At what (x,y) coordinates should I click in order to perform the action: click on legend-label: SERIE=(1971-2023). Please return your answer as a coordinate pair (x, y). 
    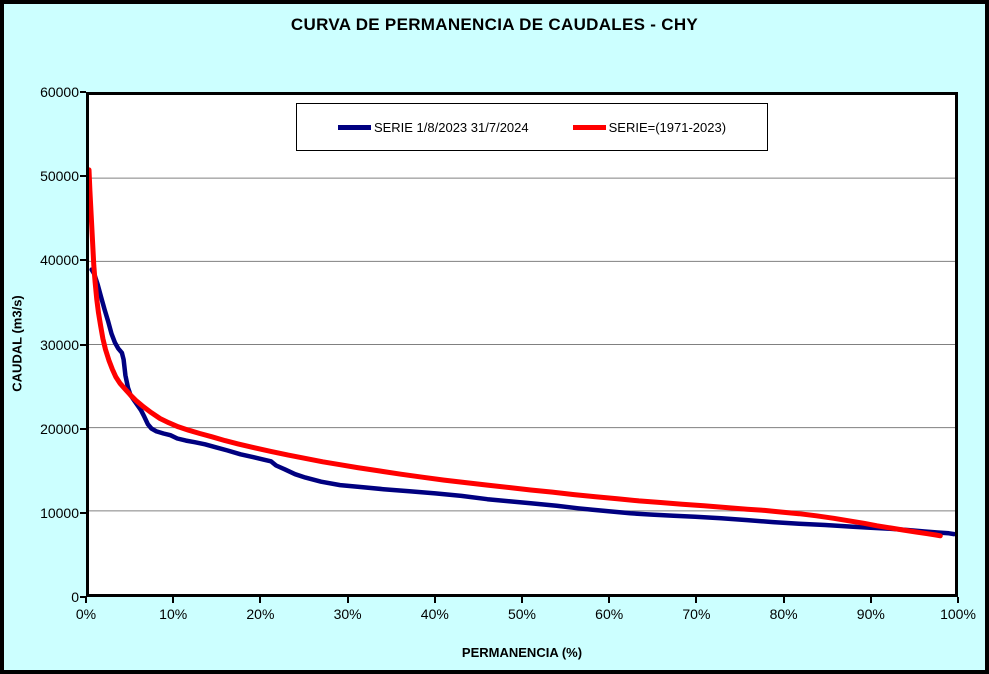
    Looking at the image, I should click on (667, 127).